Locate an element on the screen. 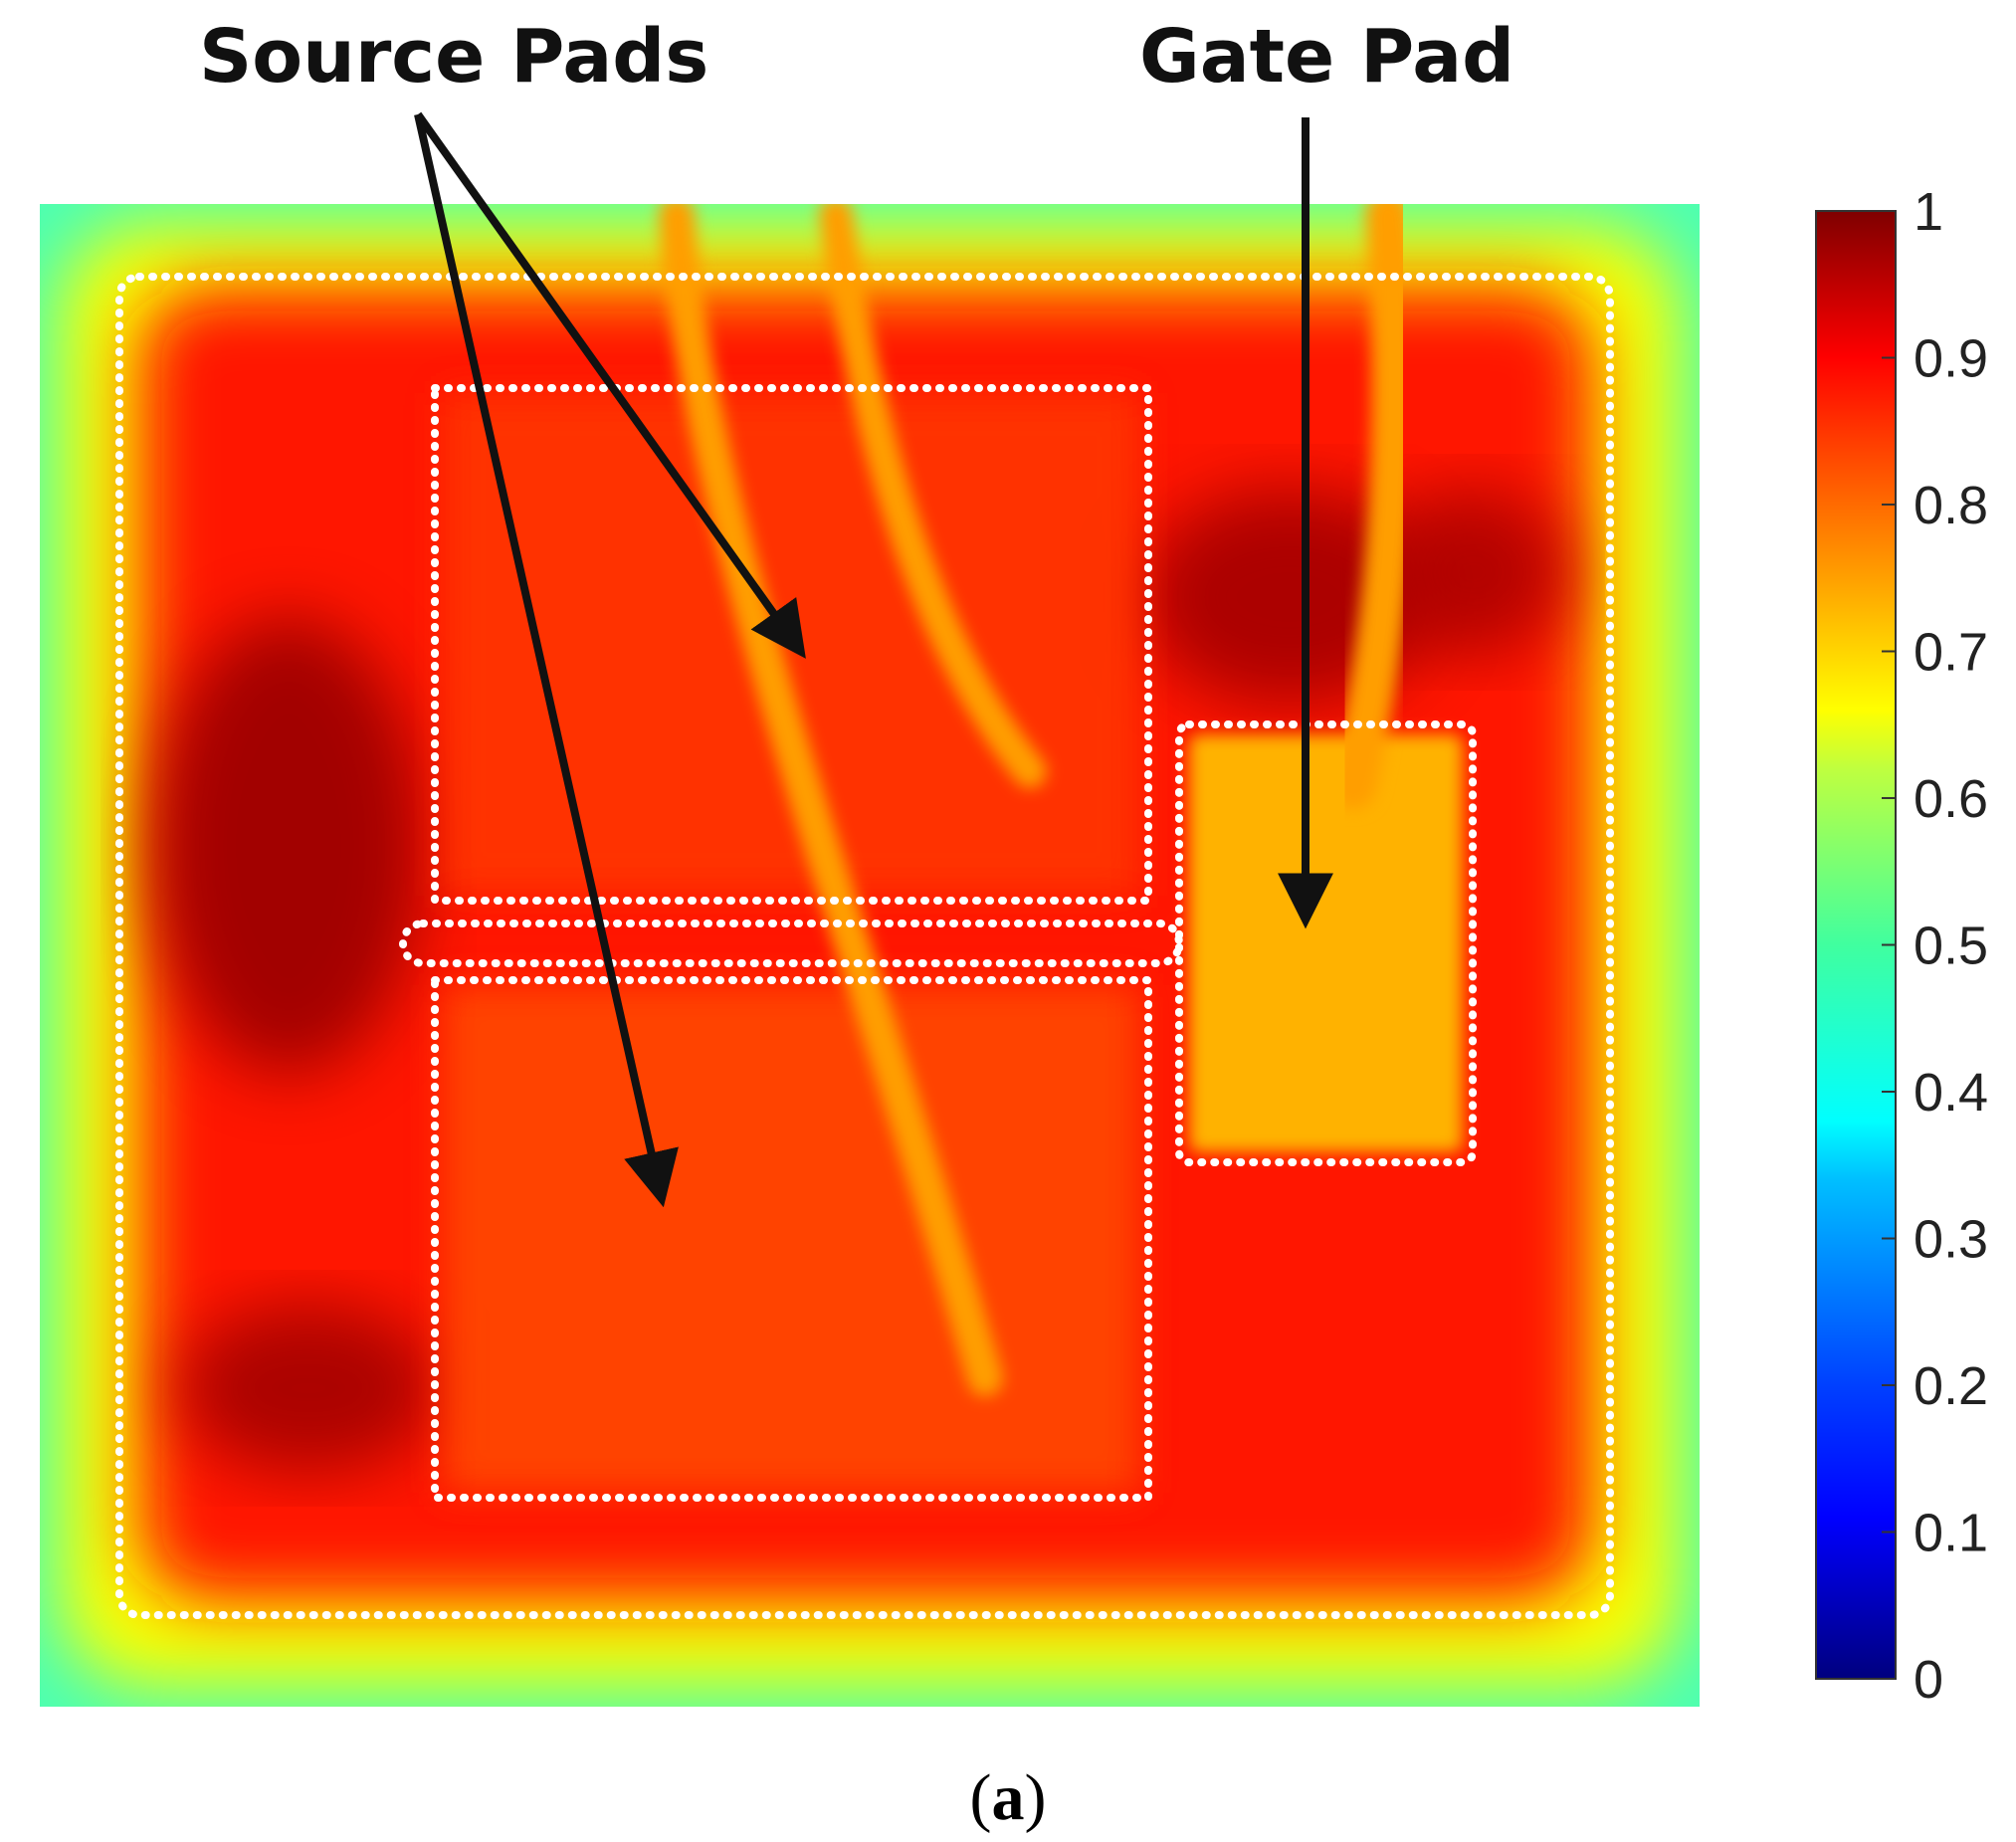 The height and width of the screenshot is (1842, 2016). colorbar-ticks: 0 0.1 0.2 0.3 0.4 0.5 0.6 0.7 0.8 0.9 1 is located at coordinates (1935, 946).